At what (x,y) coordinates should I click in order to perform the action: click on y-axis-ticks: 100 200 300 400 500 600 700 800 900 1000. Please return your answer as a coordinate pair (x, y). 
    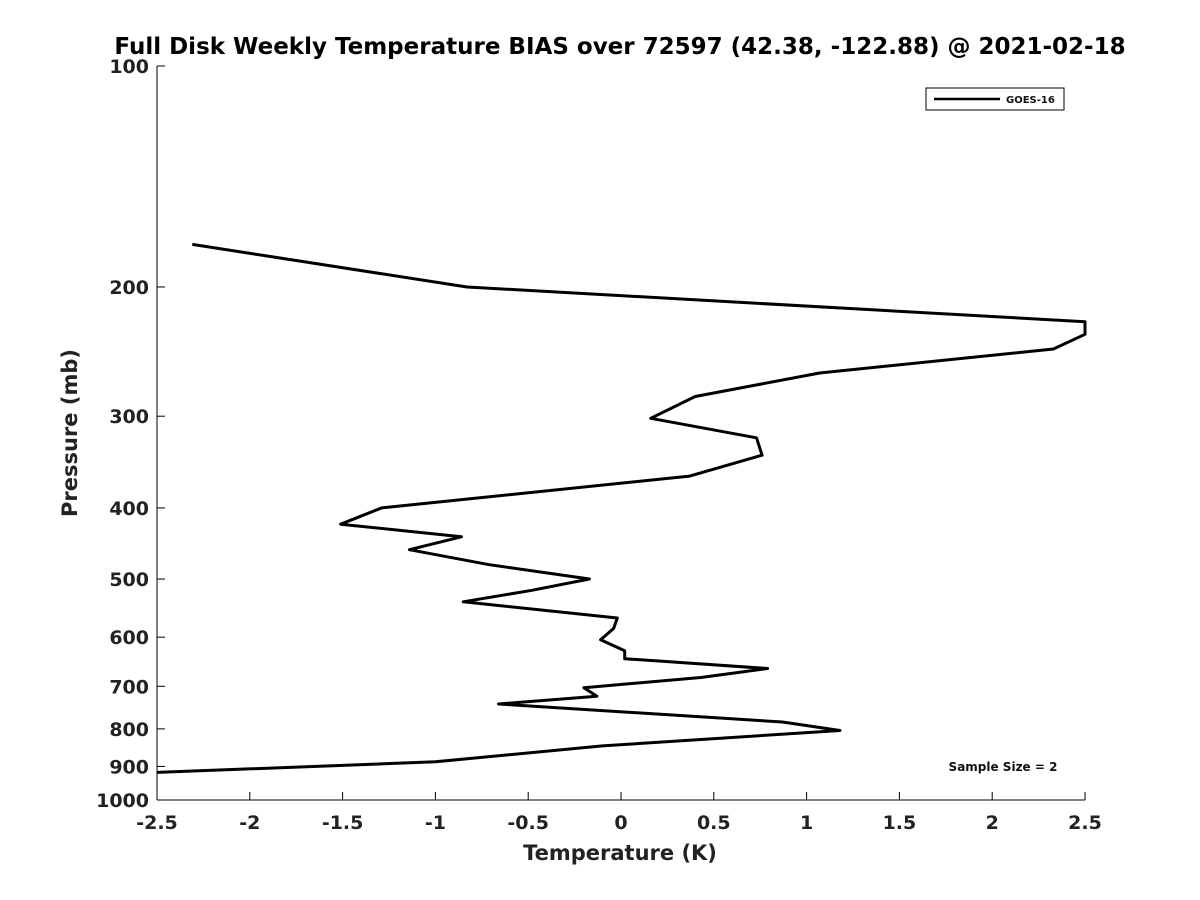
    Looking at the image, I should click on (130, 434).